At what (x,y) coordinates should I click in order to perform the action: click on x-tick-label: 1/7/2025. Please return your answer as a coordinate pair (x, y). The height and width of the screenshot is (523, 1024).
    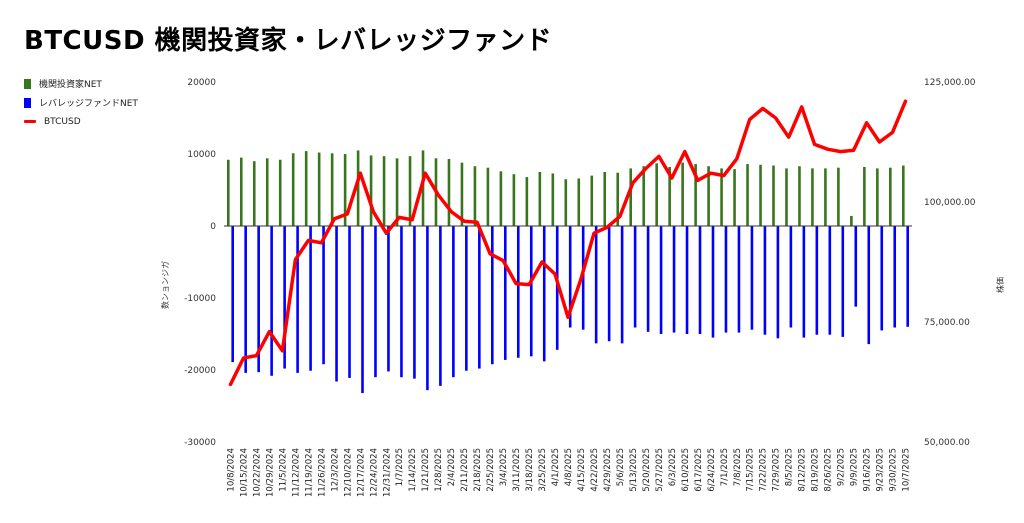
    Looking at the image, I should click on (400, 467).